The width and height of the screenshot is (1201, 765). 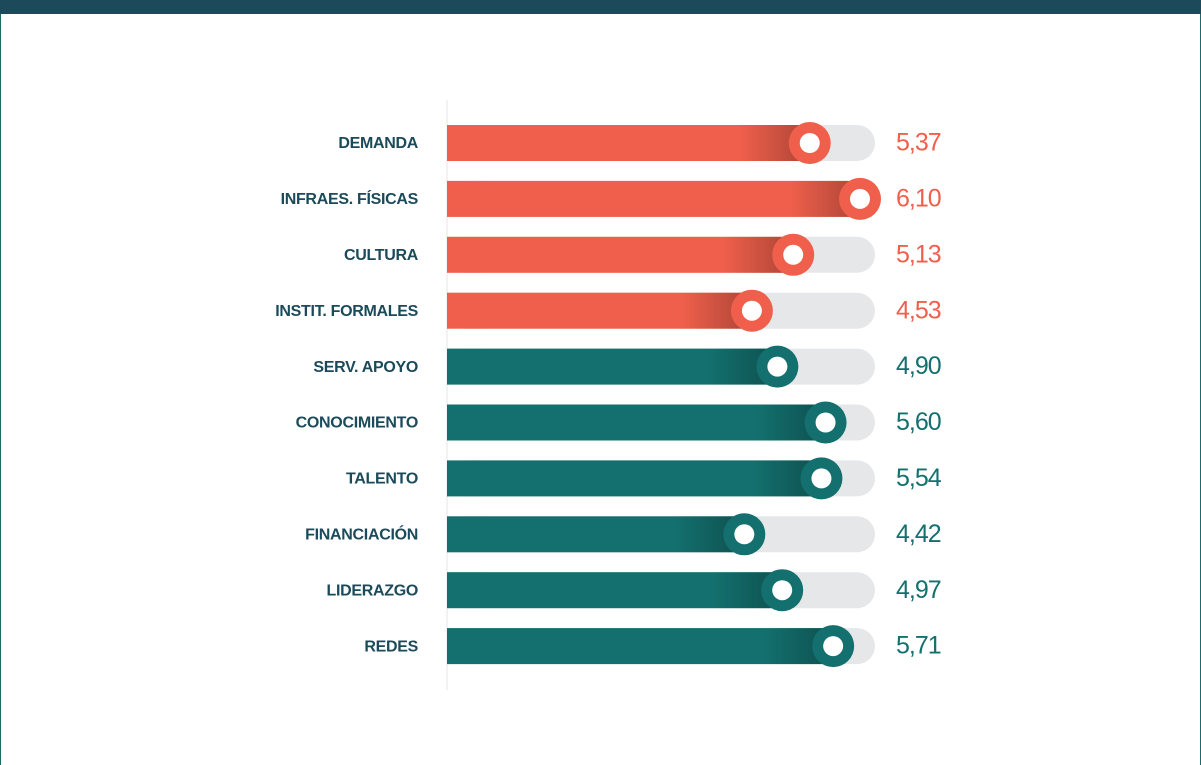 I want to click on category-label: CULTURA, so click(x=381, y=255).